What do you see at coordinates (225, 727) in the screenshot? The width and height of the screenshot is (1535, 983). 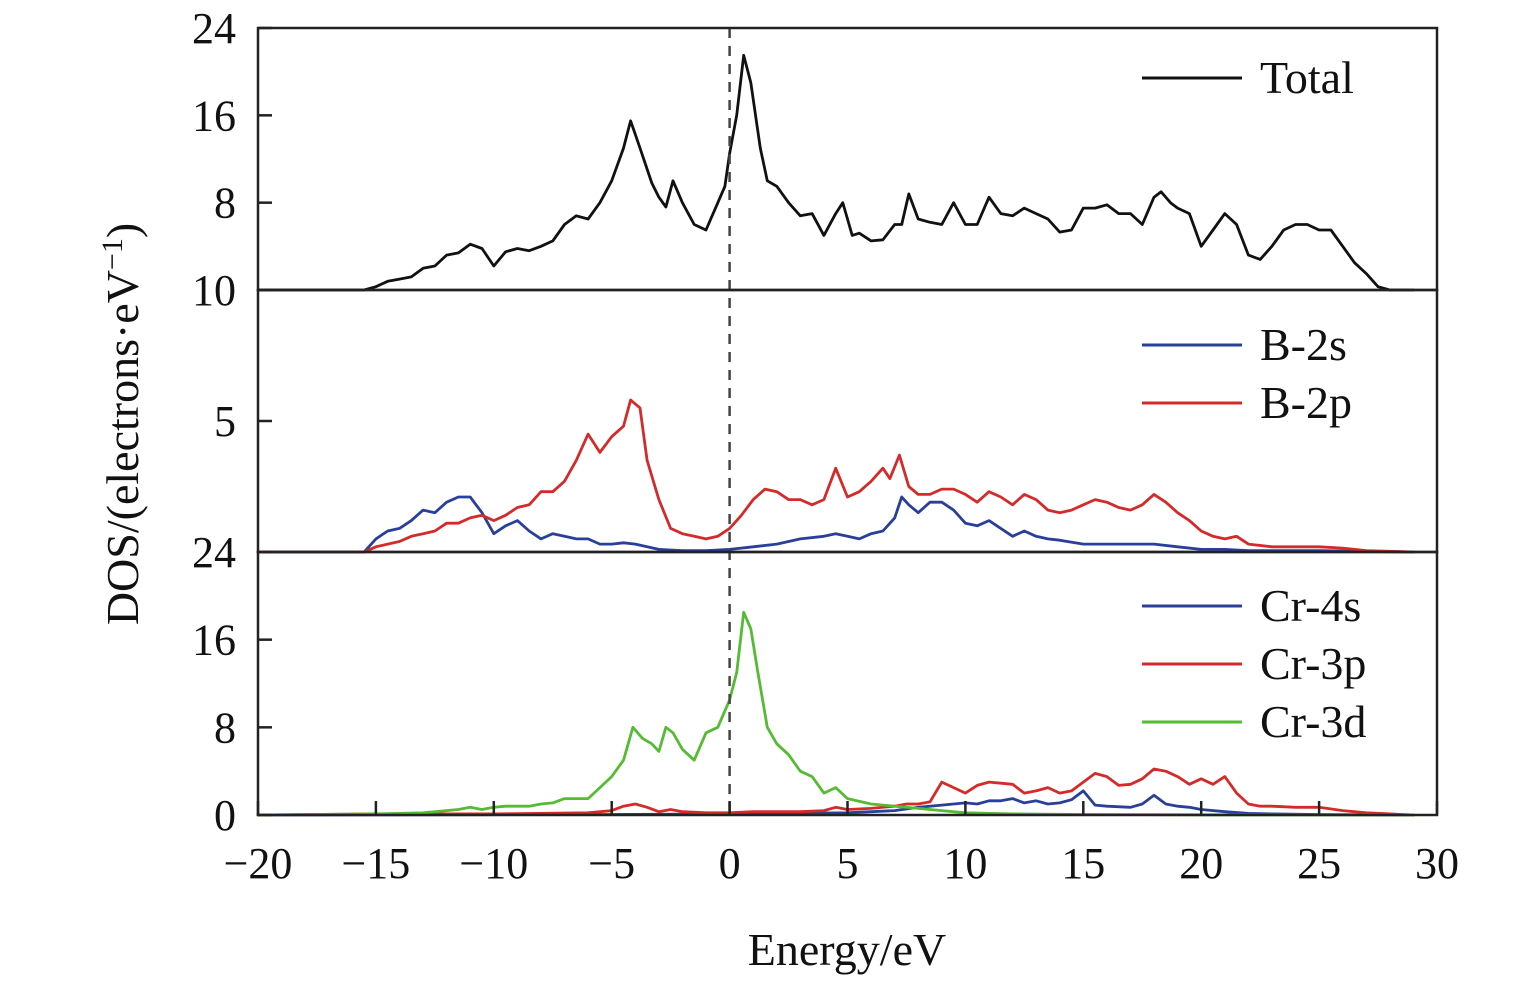 I see `y-tick-label-chromium-8: 8` at bounding box center [225, 727].